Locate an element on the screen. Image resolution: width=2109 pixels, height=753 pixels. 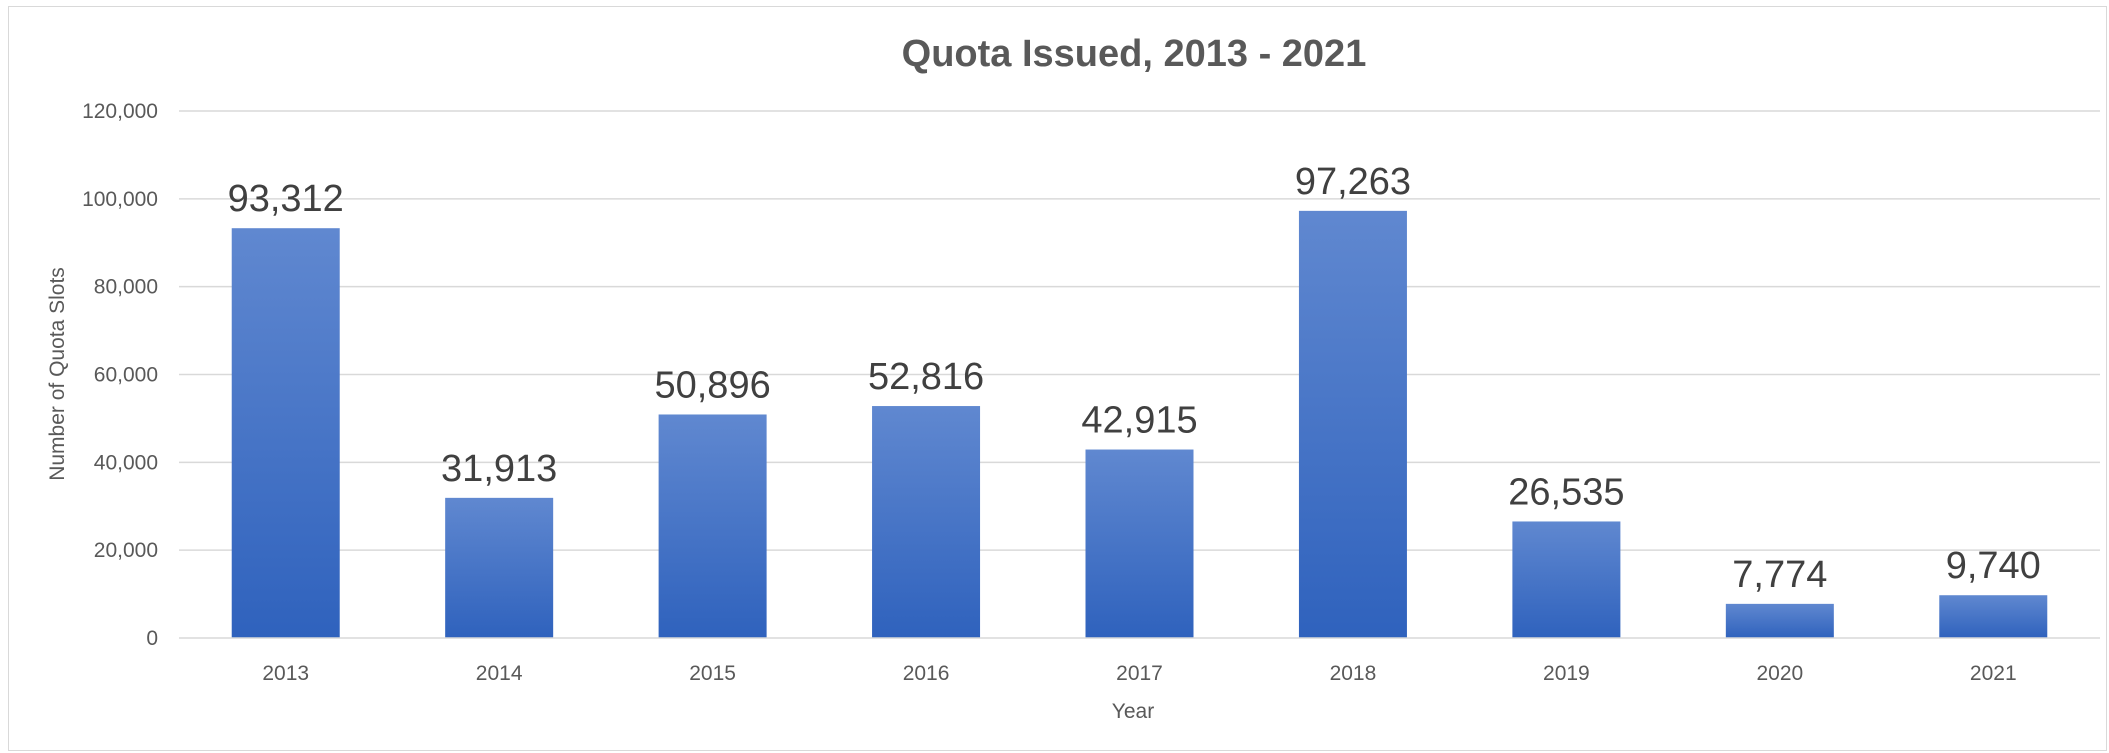
x-tick-label: 2017 is located at coordinates (1139, 673).